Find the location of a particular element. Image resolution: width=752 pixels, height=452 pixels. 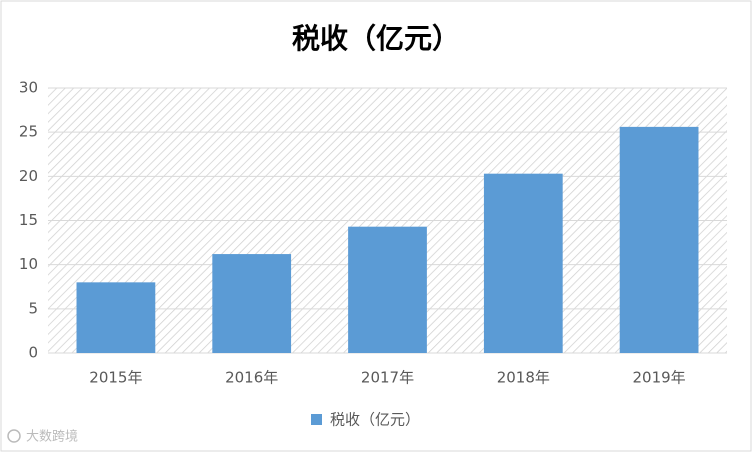

y-tick-label: 10 is located at coordinates (28, 264).